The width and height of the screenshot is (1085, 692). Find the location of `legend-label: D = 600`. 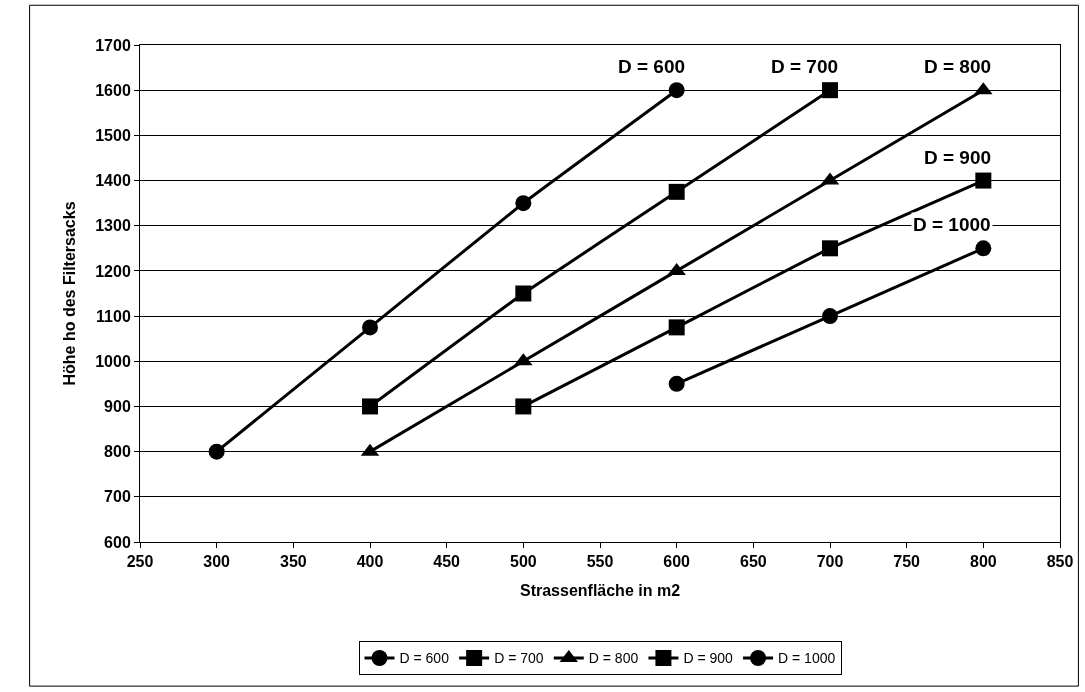

legend-label: D = 600 is located at coordinates (424, 658).